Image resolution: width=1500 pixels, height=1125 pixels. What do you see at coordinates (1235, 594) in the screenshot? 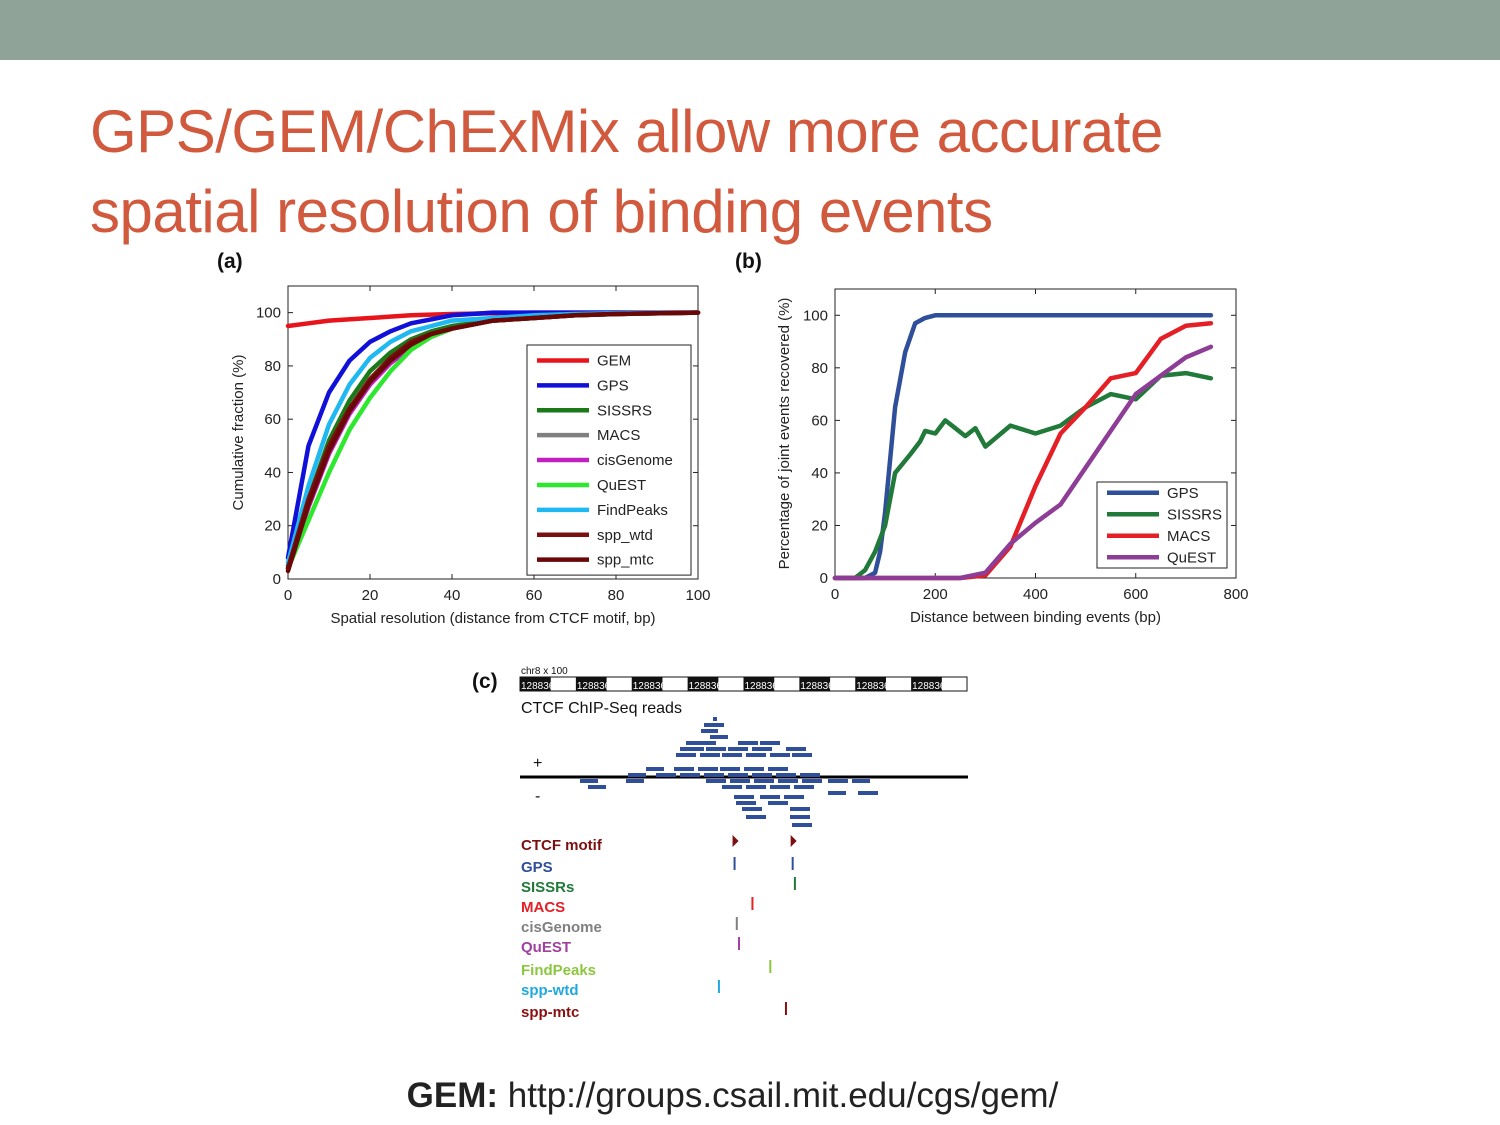
I see `x-tick-label-b-4: 800` at bounding box center [1235, 594].